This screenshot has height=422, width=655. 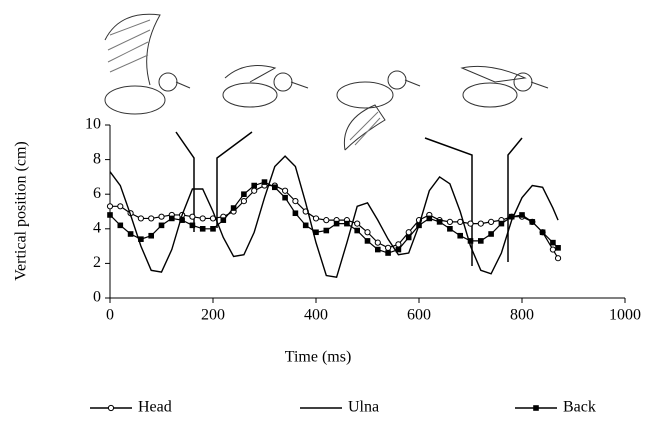 What do you see at coordinates (155, 407) in the screenshot?
I see `legend-label: Head` at bounding box center [155, 407].